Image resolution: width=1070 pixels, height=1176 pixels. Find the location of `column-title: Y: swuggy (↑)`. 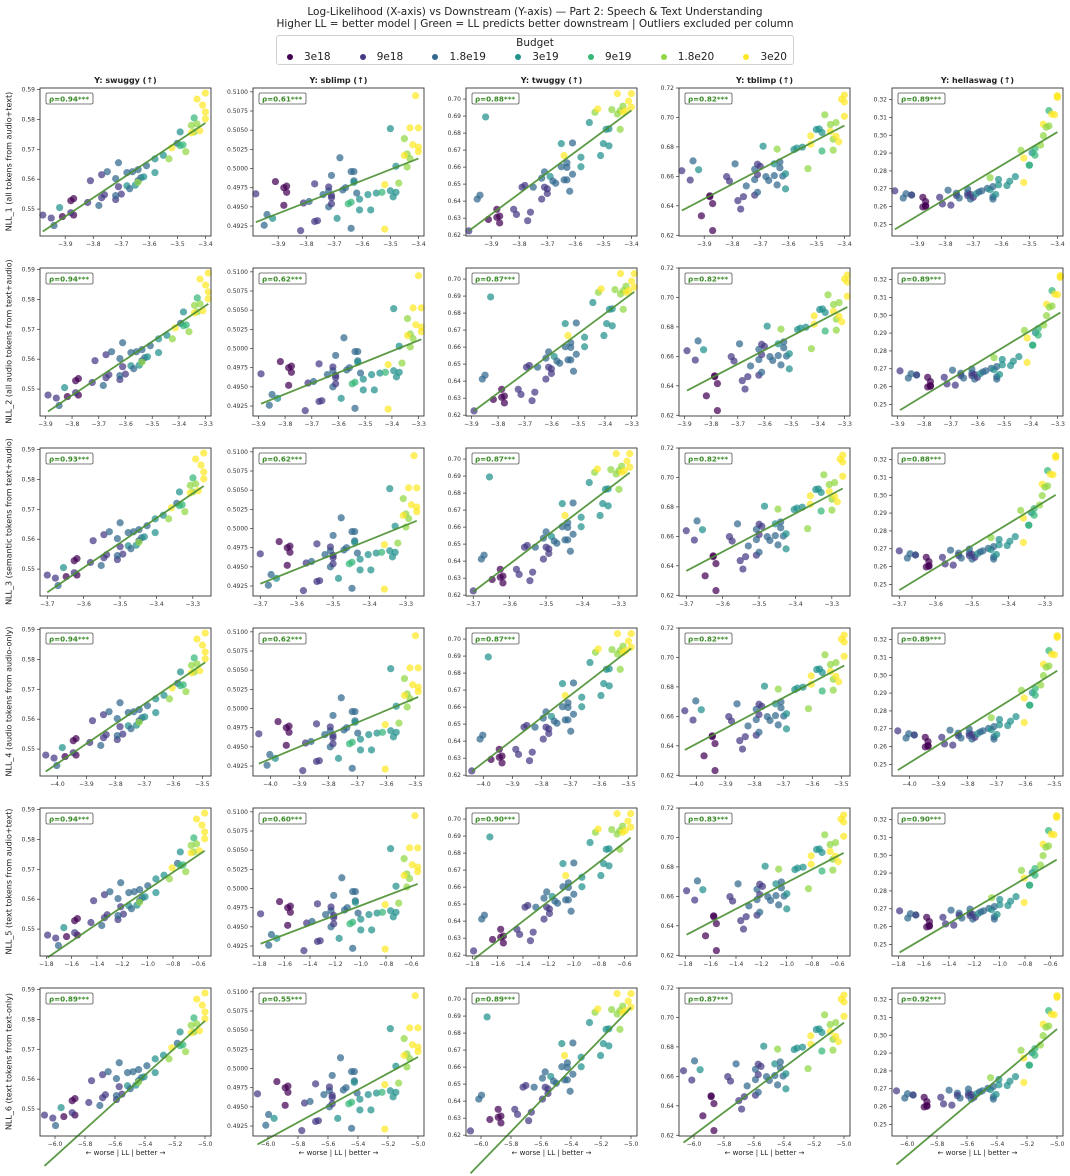

column-title: Y: swuggy (↑) is located at coordinates (125, 80).